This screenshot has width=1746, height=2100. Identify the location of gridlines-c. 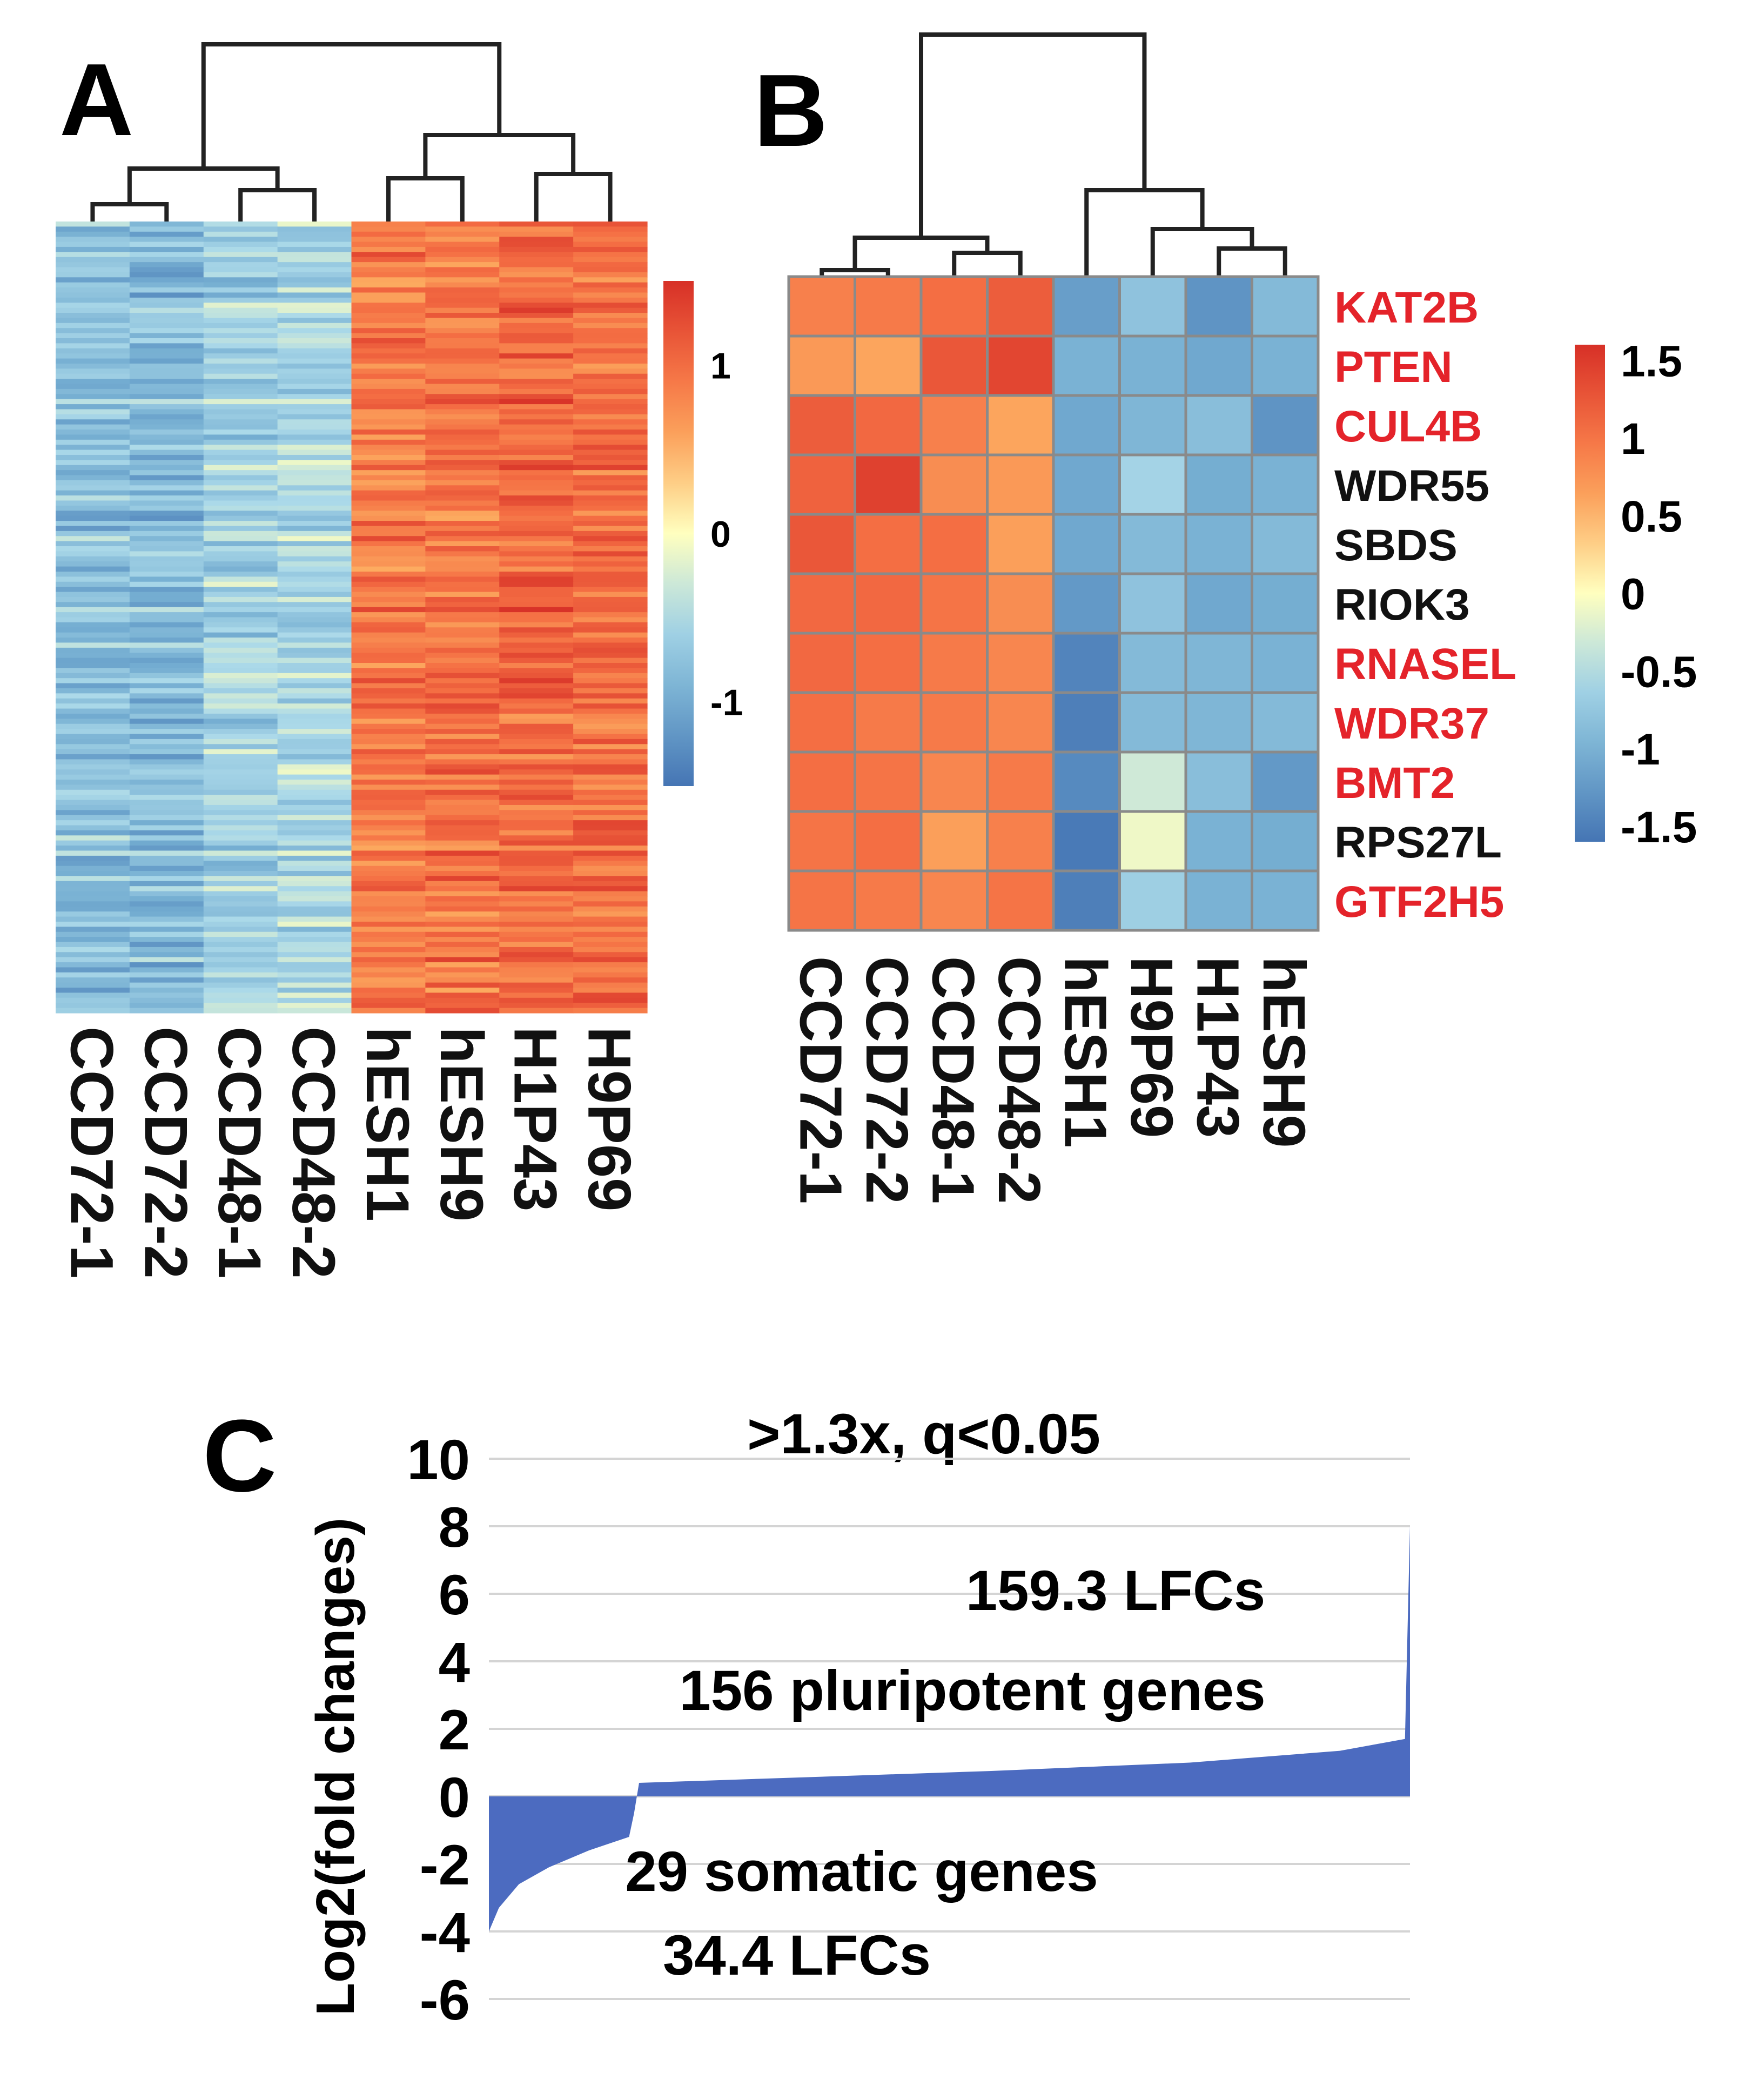
(949, 1729).